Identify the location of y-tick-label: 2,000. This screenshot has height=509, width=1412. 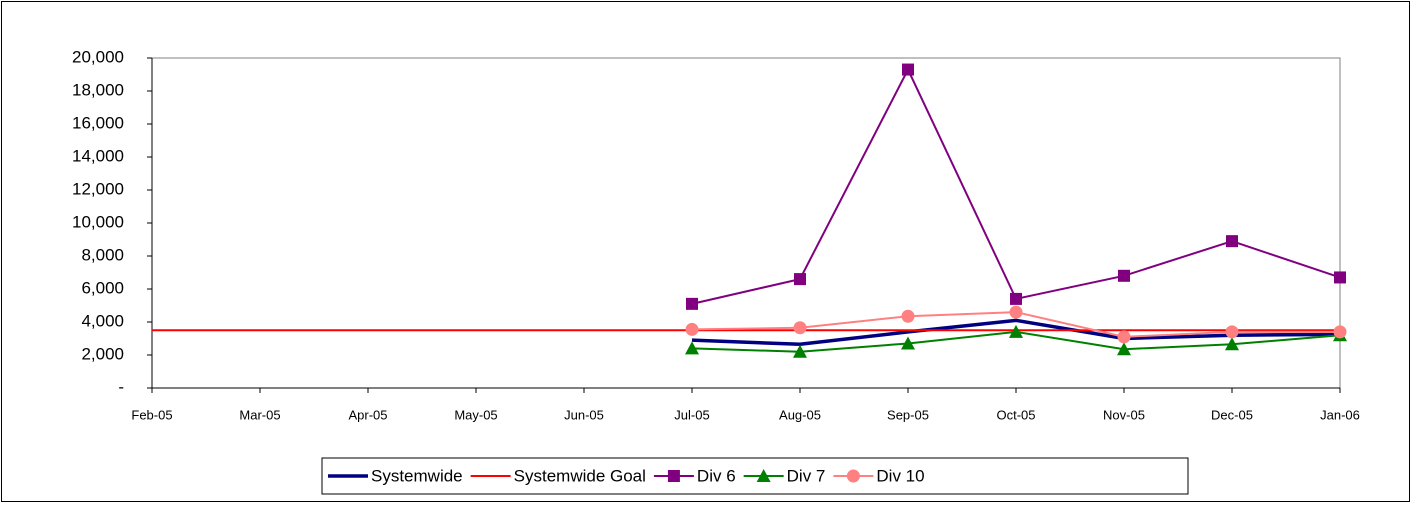
(102, 353).